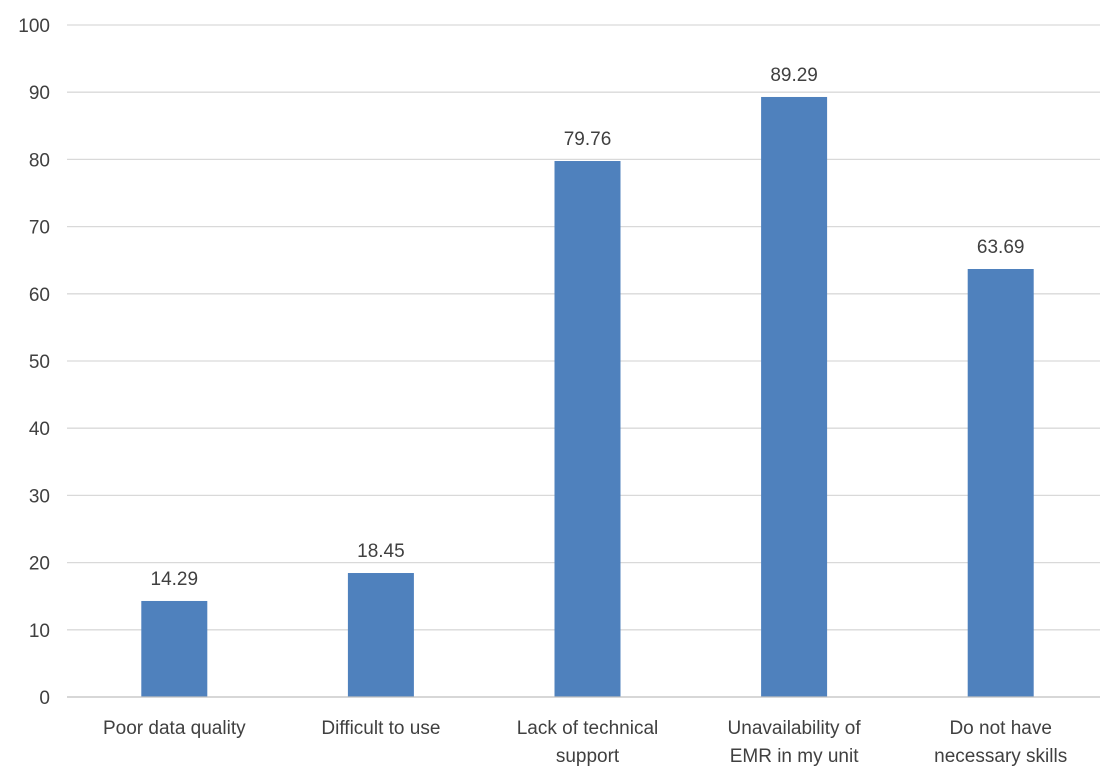 This screenshot has width=1110, height=769. Describe the element at coordinates (381, 551) in the screenshot. I see `data-label-2: 18.45` at that location.